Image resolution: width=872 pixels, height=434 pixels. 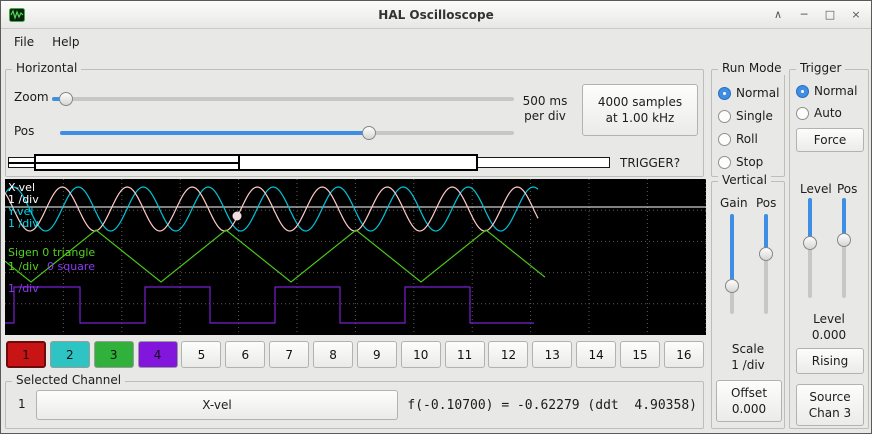 What do you see at coordinates (237, 216) in the screenshot?
I see `trigger-point-marker` at bounding box center [237, 216].